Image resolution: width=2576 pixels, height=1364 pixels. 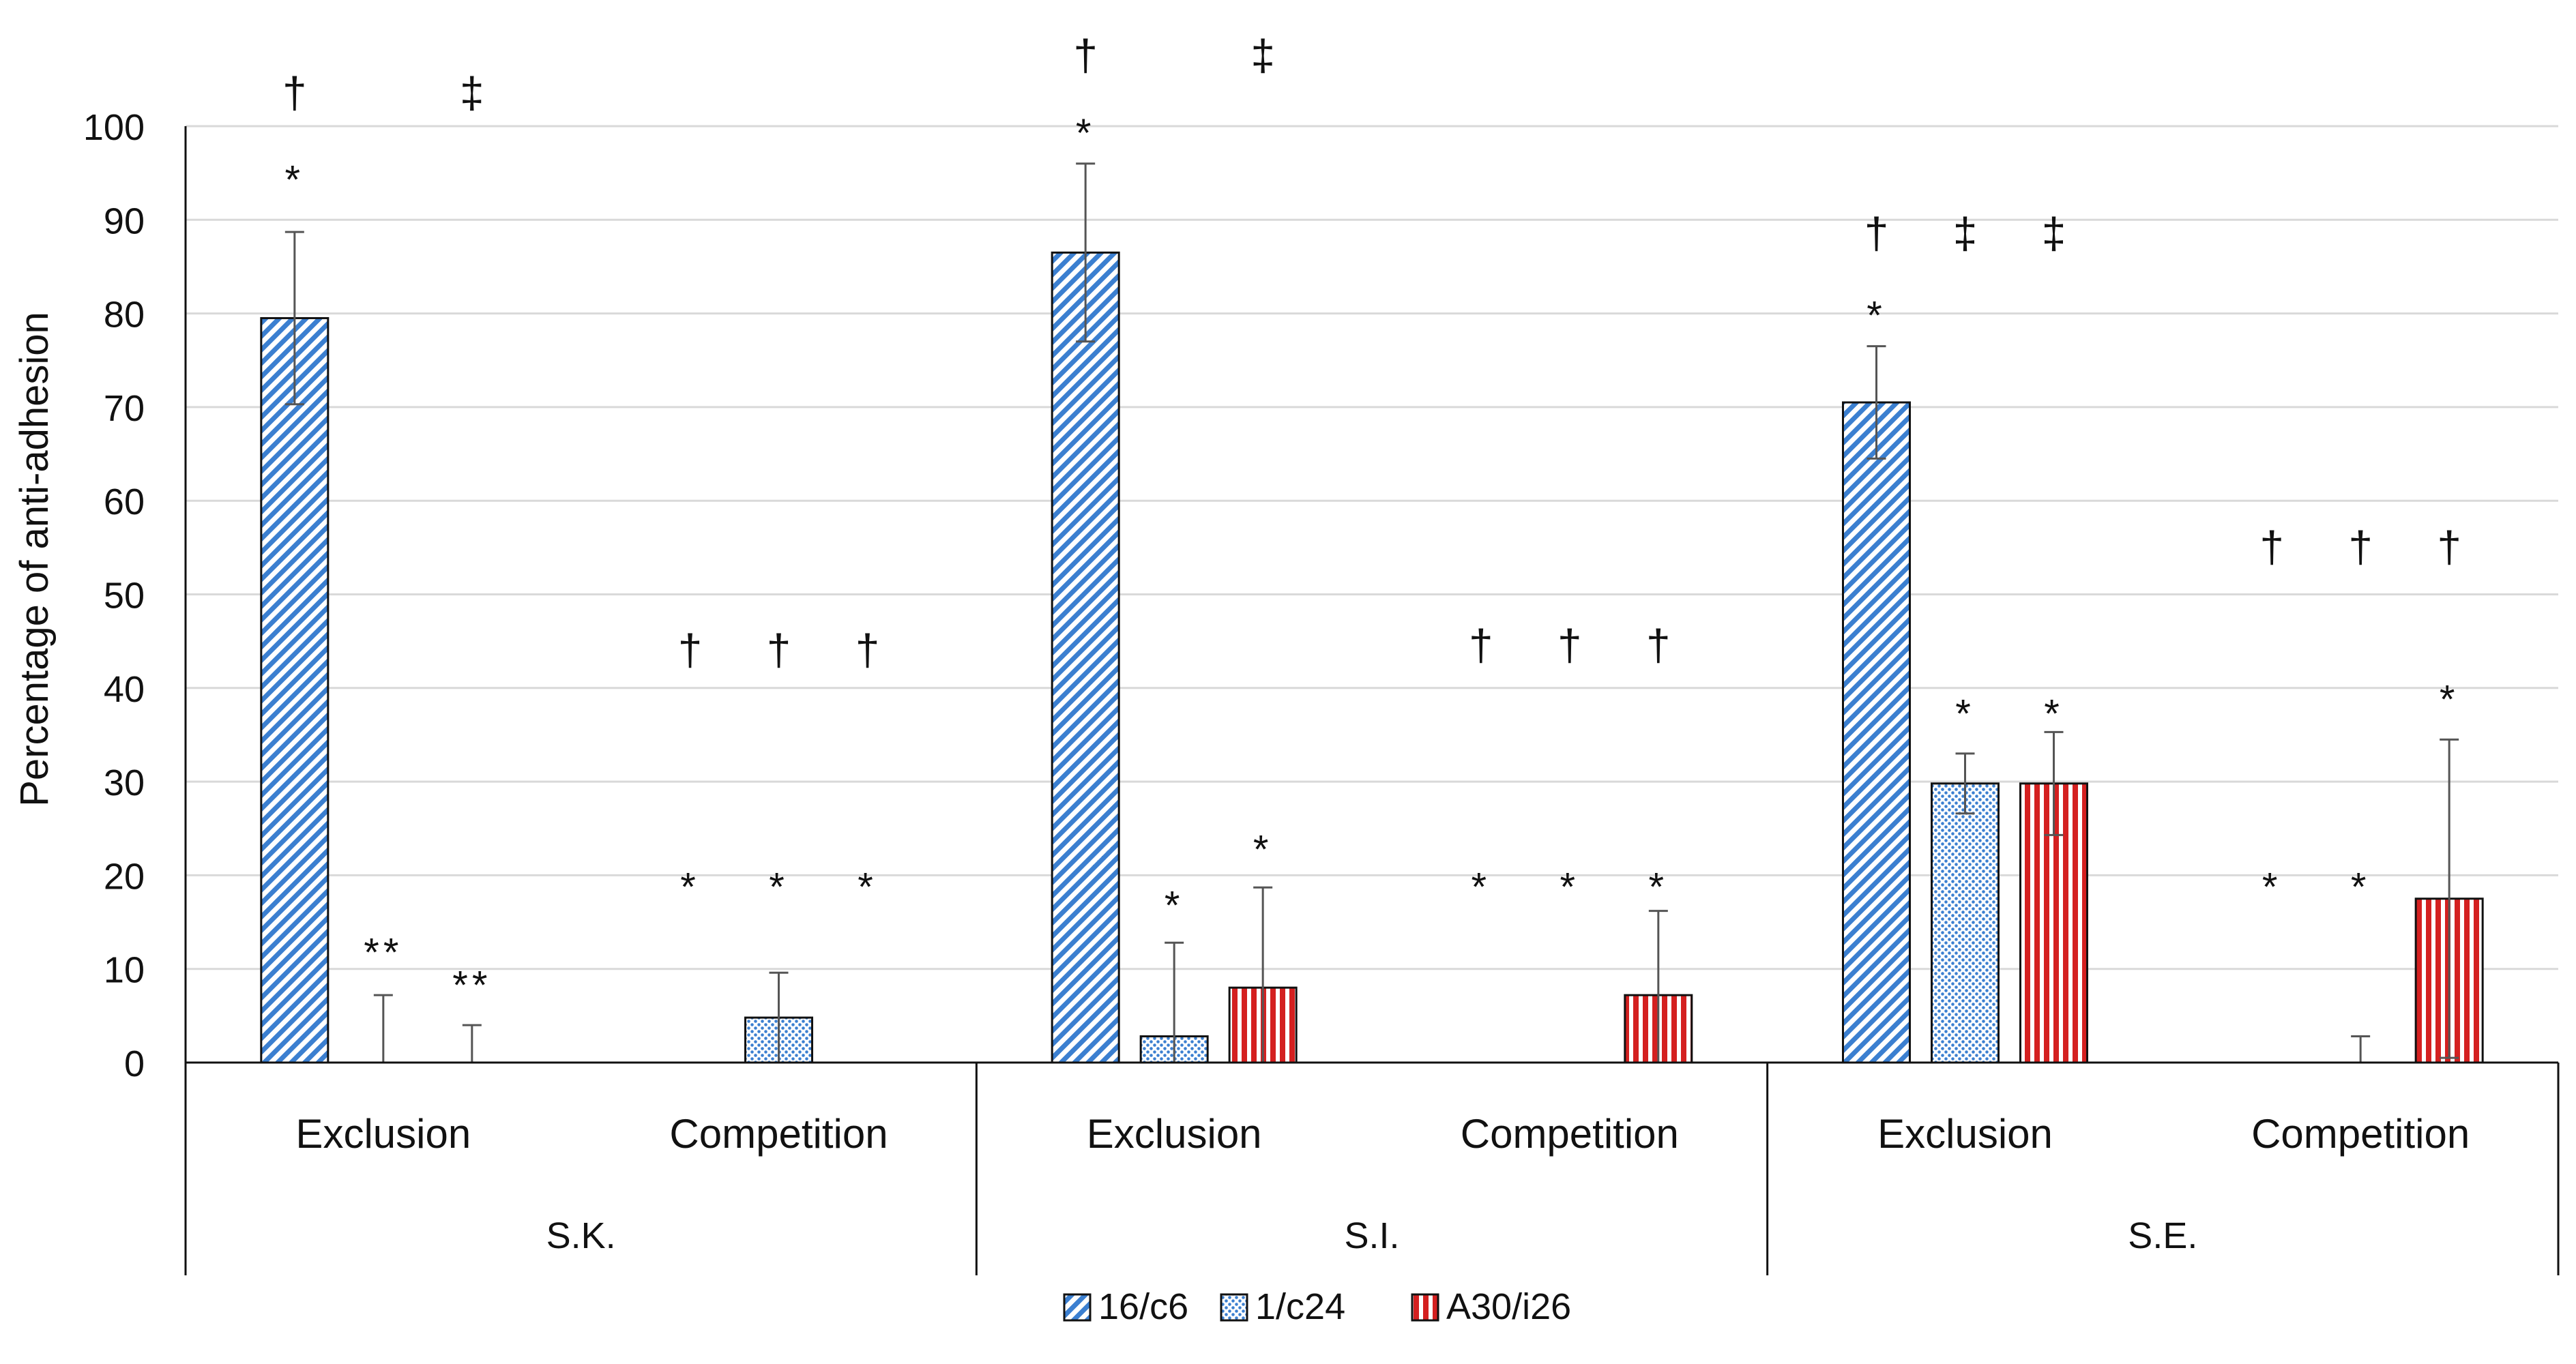 What do you see at coordinates (1508, 1307) in the screenshot?
I see `legend-label: A30/i26` at bounding box center [1508, 1307].